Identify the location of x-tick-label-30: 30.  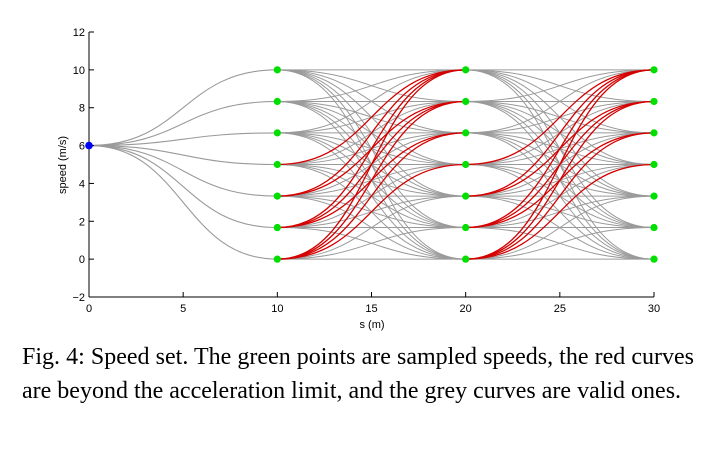
(654, 309).